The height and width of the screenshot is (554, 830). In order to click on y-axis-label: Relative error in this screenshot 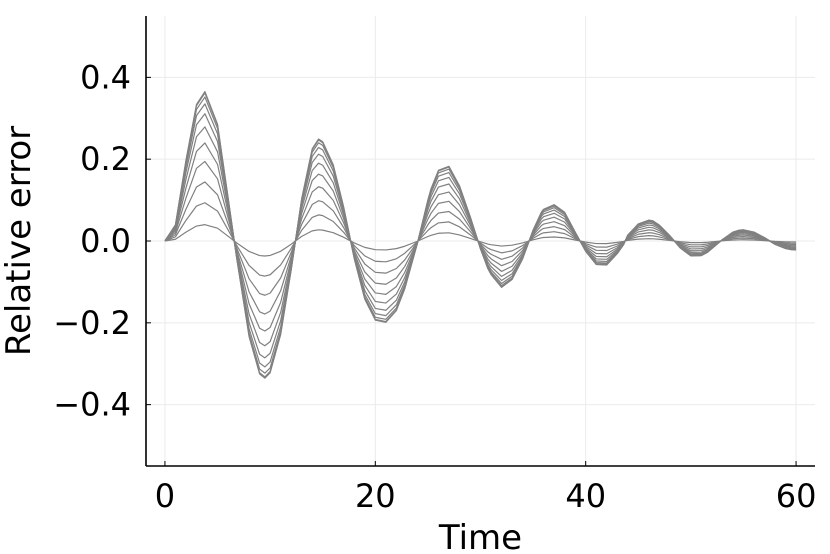, I will do `click(19, 241)`.